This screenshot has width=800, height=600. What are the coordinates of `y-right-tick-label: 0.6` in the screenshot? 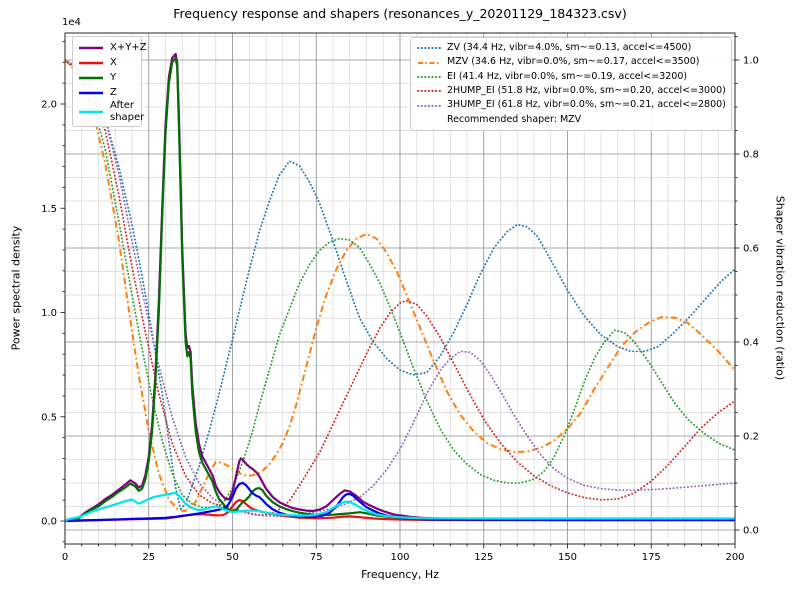 It's located at (751, 249).